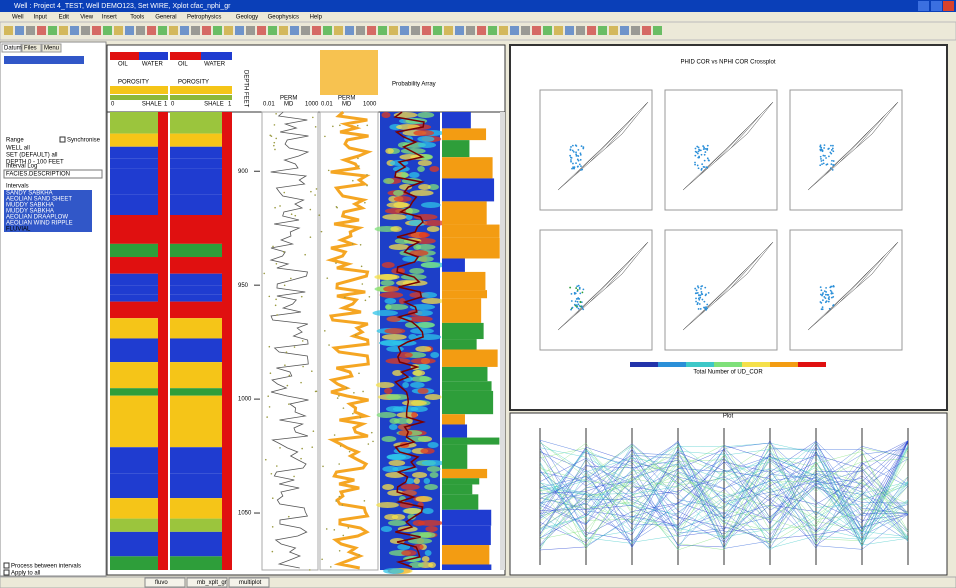 This screenshot has width=956, height=588. Describe the element at coordinates (502, 341) in the screenshot. I see `scrollbar` at that location.